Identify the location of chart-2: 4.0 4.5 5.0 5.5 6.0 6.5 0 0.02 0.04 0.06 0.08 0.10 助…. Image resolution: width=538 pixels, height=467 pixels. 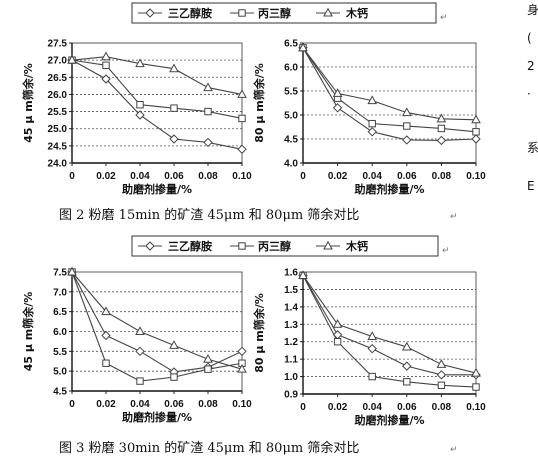
(369, 118).